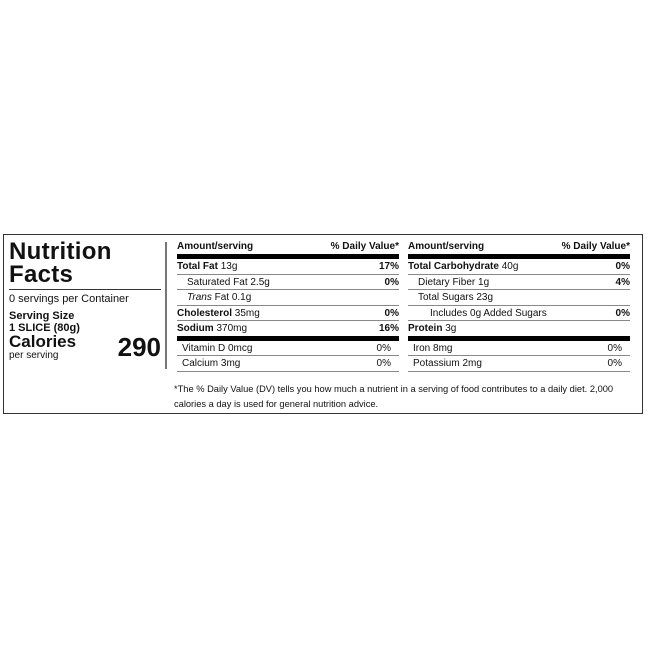 This screenshot has height=650, width=650. I want to click on nutrient-name: Total Sugars 23g, so click(450, 297).